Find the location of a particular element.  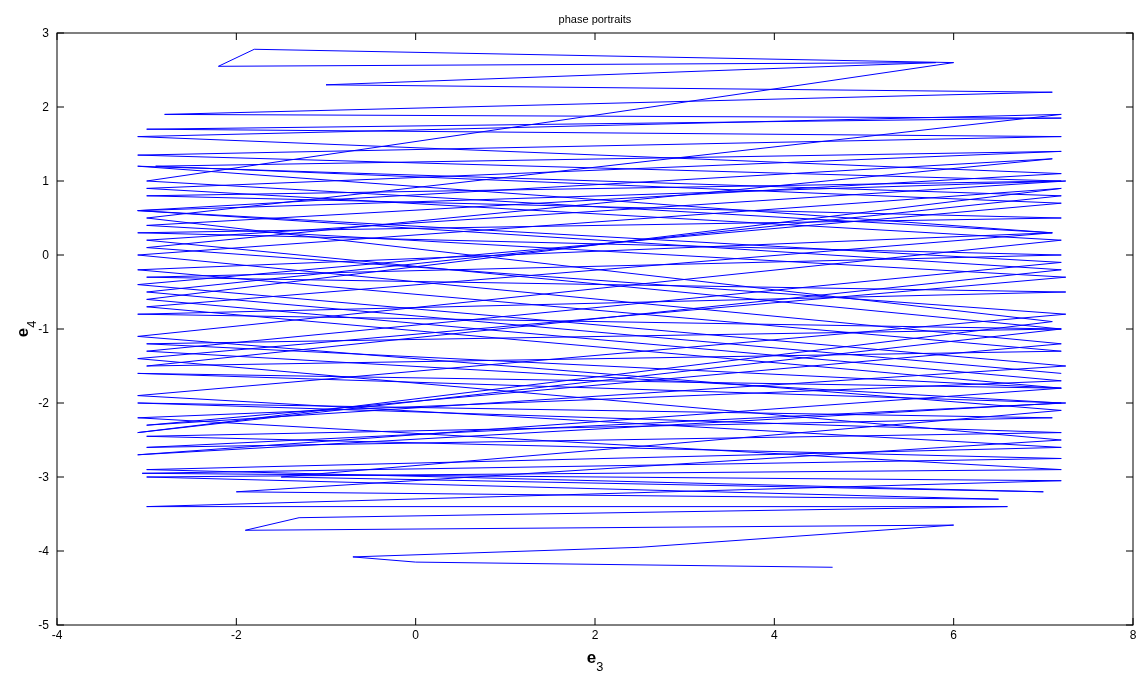

x-tick-label: 8 is located at coordinates (1133, 635).